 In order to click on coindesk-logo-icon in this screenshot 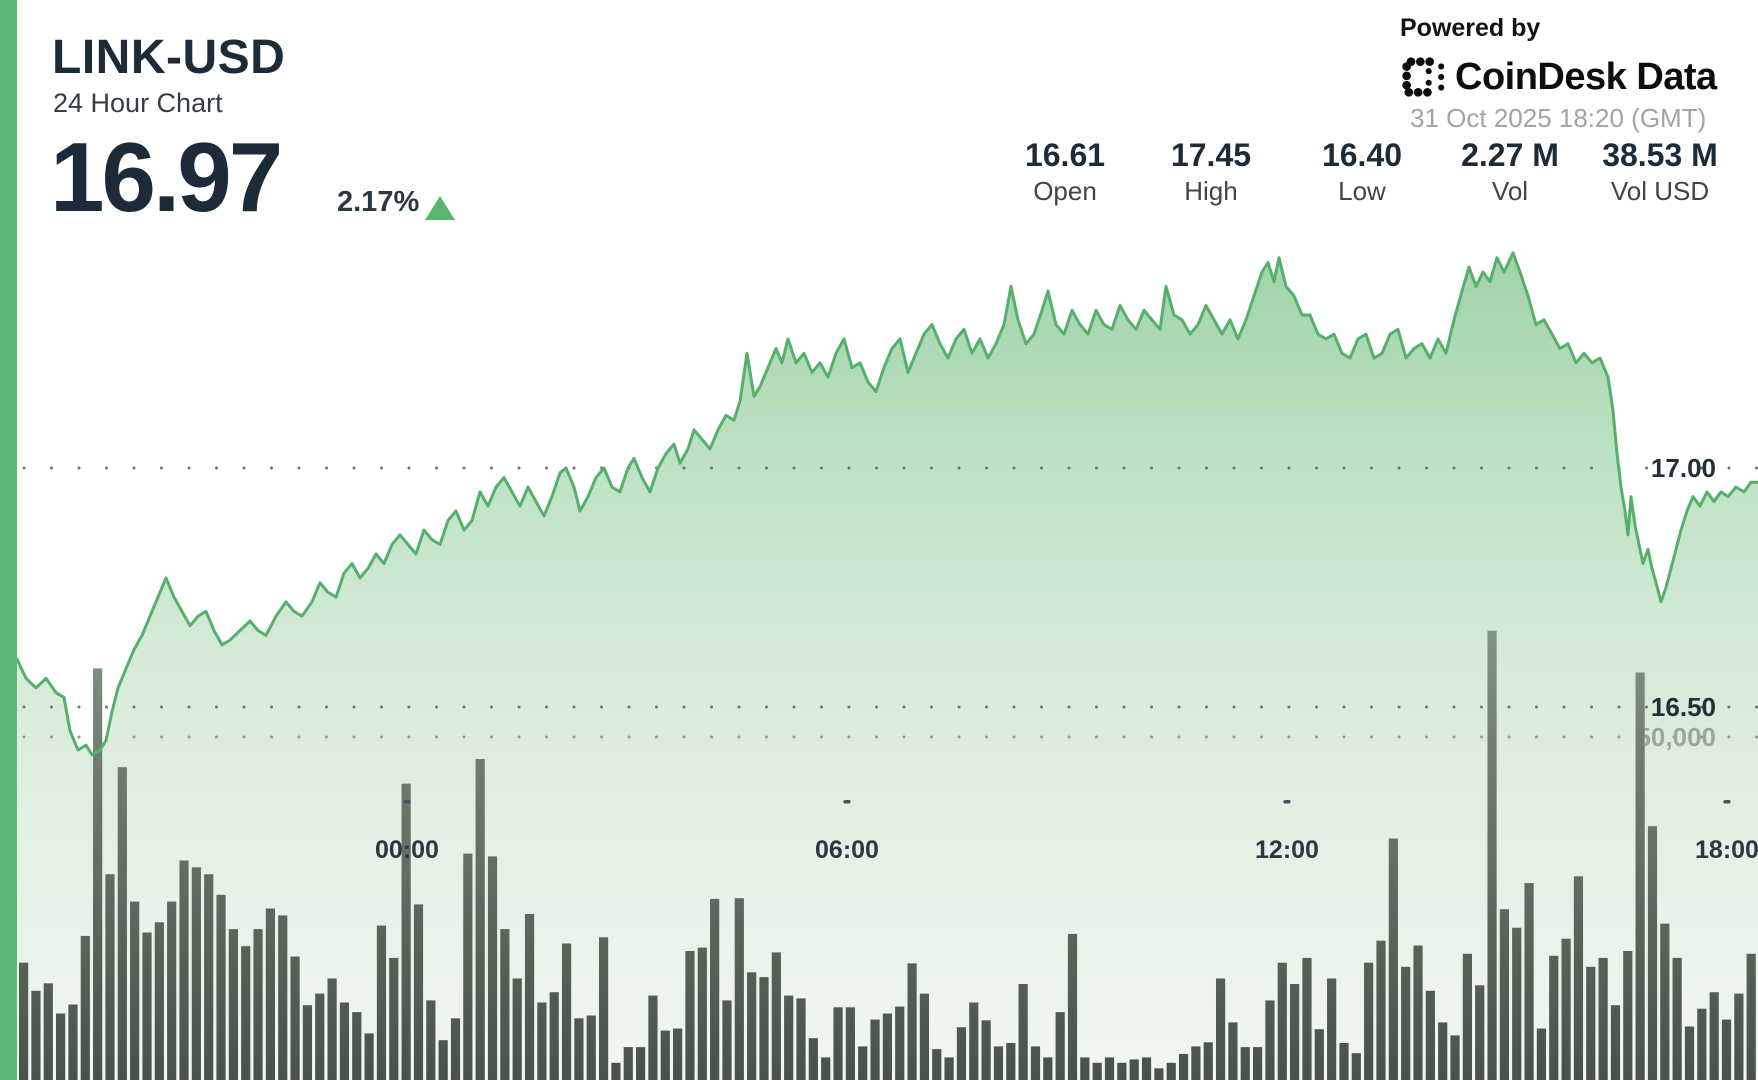, I will do `click(1423, 77)`.